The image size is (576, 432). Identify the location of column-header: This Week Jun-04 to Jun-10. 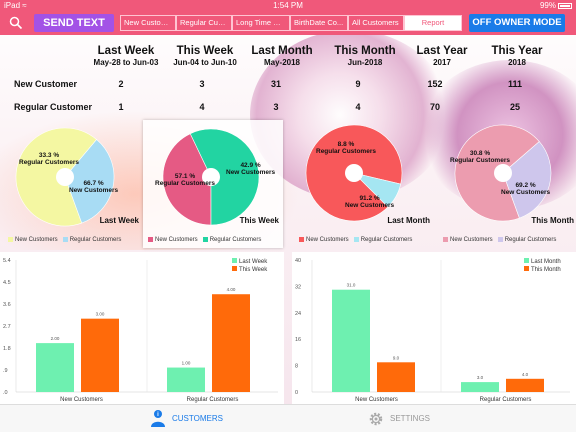
(205, 56).